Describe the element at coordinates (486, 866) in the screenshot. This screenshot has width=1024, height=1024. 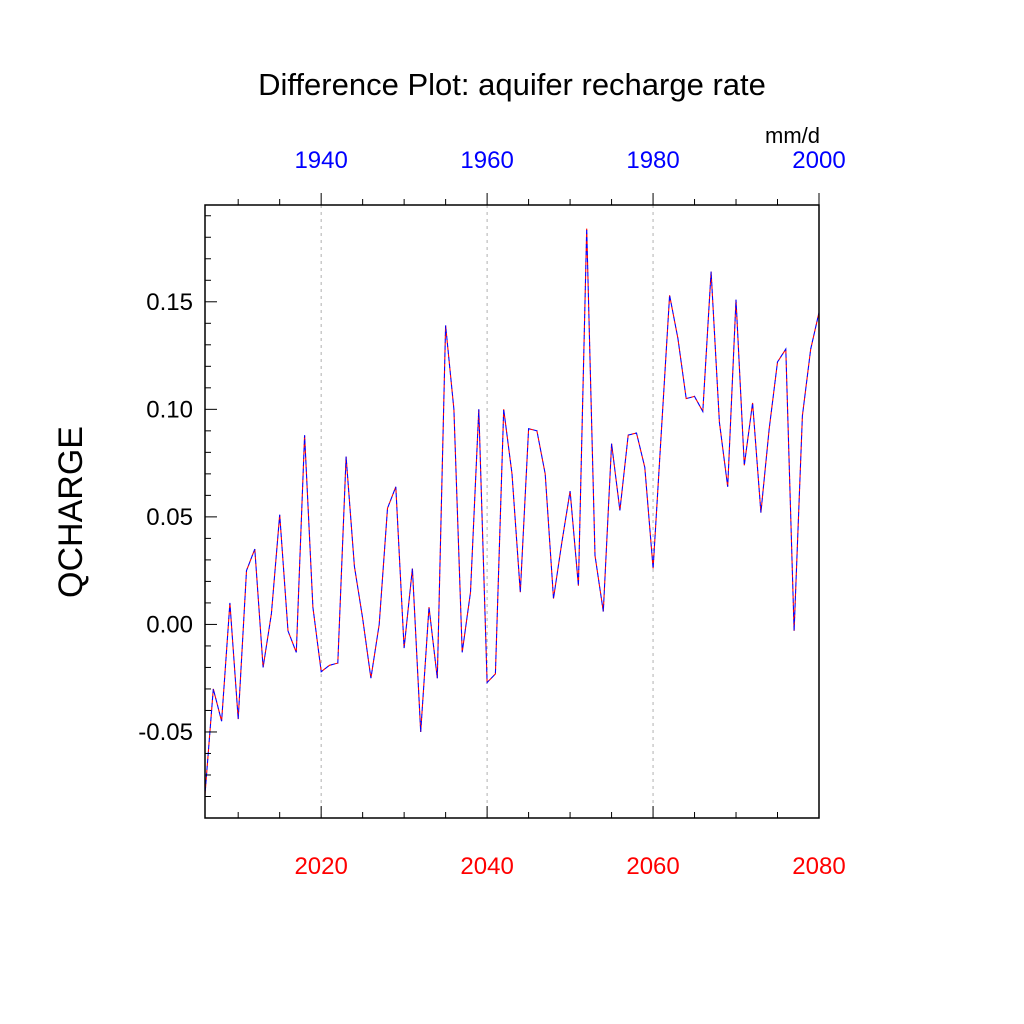
I see `bottom-tick-label: 2040` at that location.